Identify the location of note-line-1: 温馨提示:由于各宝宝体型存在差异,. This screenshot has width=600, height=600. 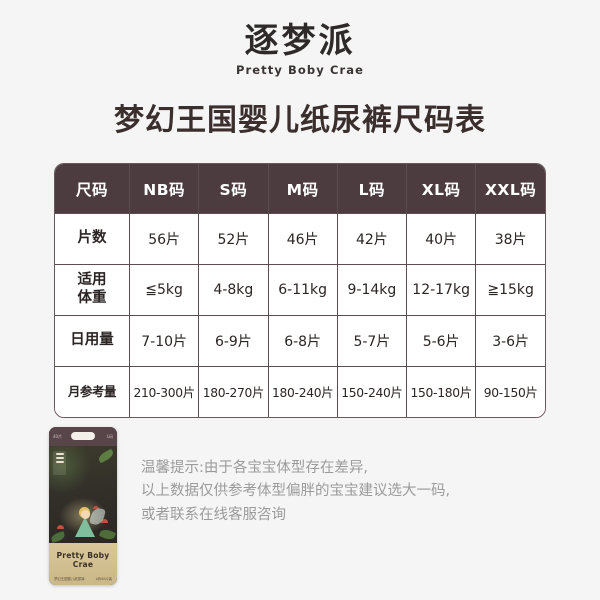
(254, 468).